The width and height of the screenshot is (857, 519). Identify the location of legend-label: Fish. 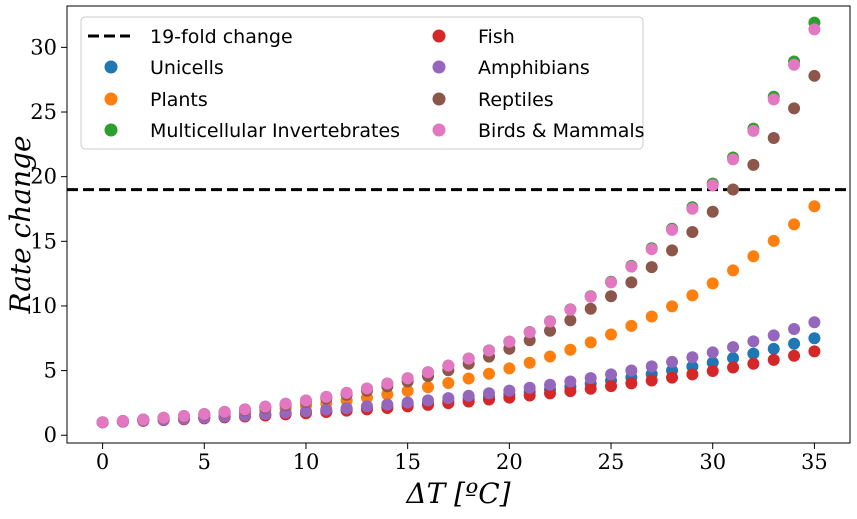
(496, 37).